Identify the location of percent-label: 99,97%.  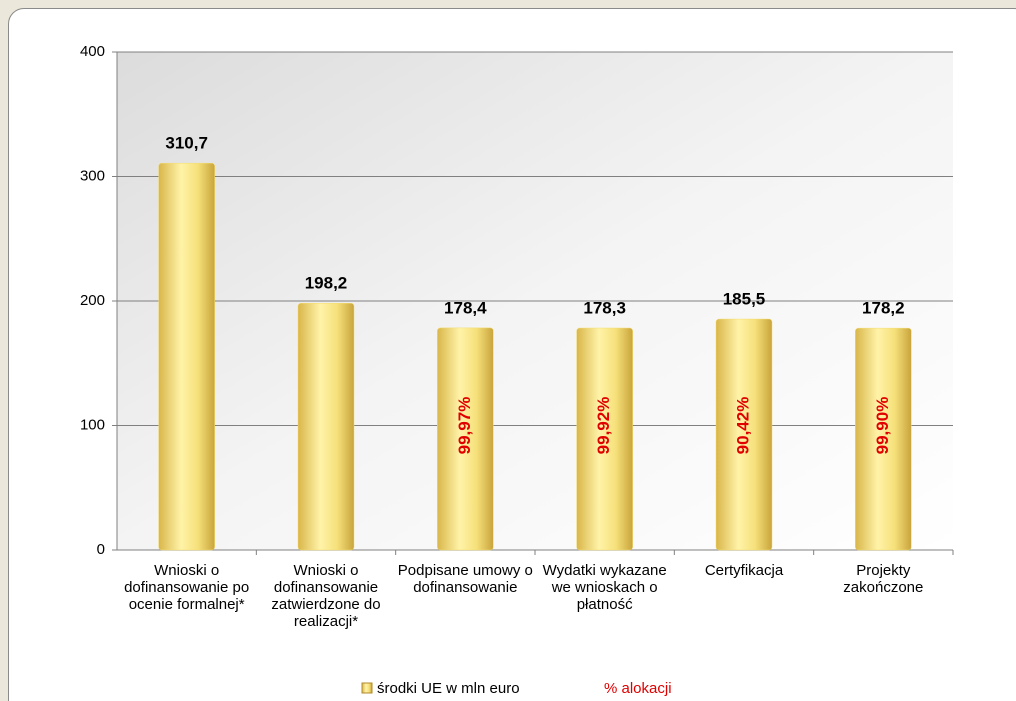
(464, 426).